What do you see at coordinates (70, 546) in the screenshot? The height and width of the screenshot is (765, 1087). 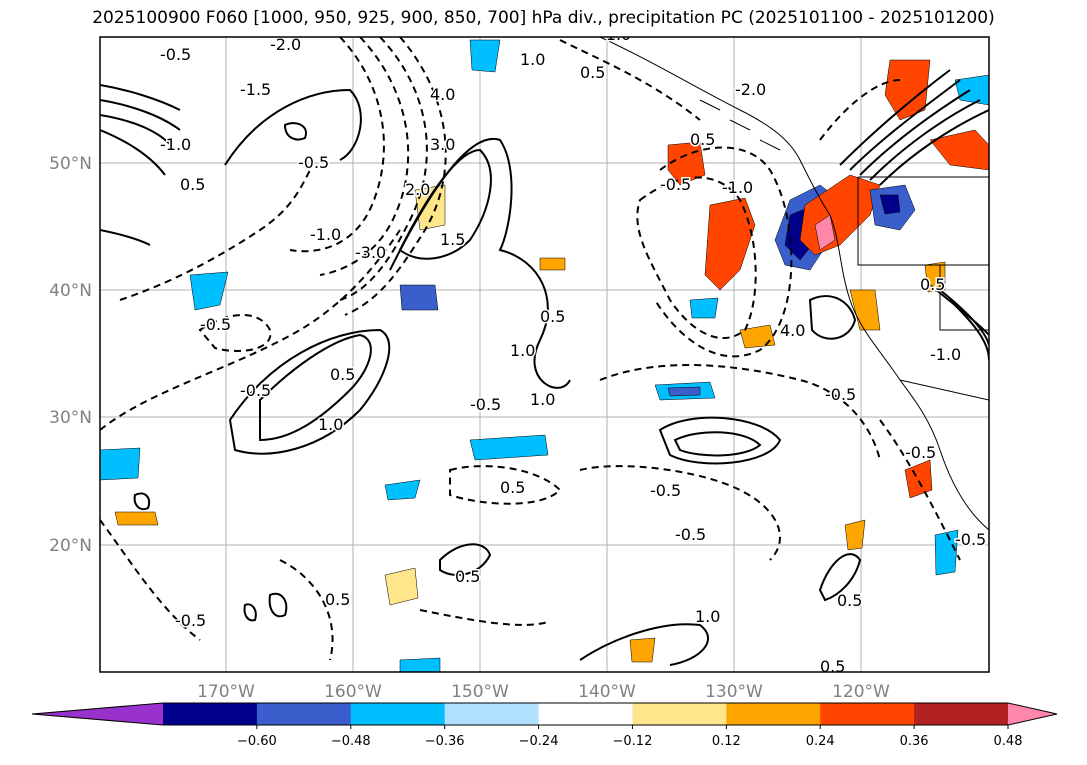 I see `lat-label-20n: 20°N` at bounding box center [70, 546].